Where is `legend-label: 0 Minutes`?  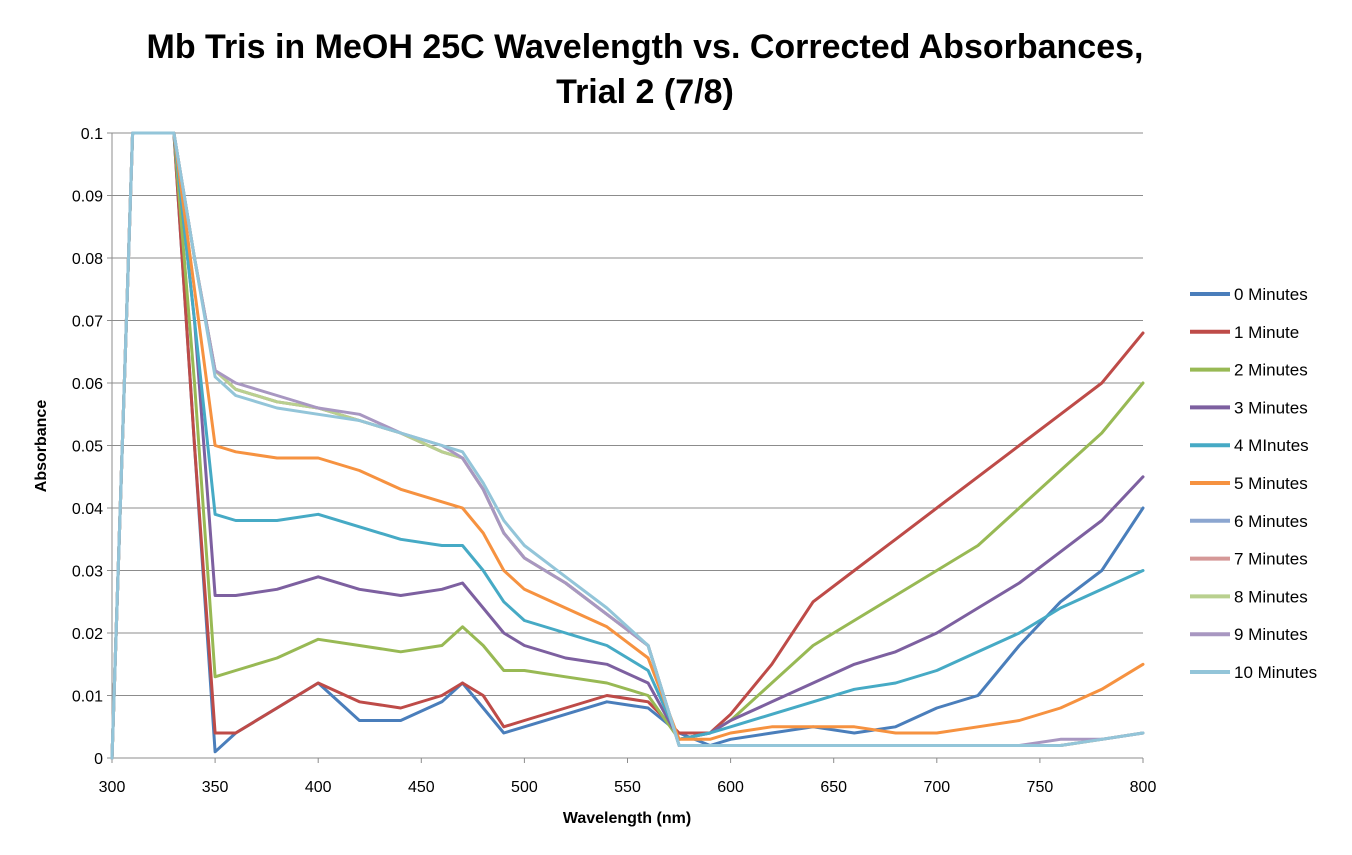
legend-label: 0 Minutes is located at coordinates (1271, 294).